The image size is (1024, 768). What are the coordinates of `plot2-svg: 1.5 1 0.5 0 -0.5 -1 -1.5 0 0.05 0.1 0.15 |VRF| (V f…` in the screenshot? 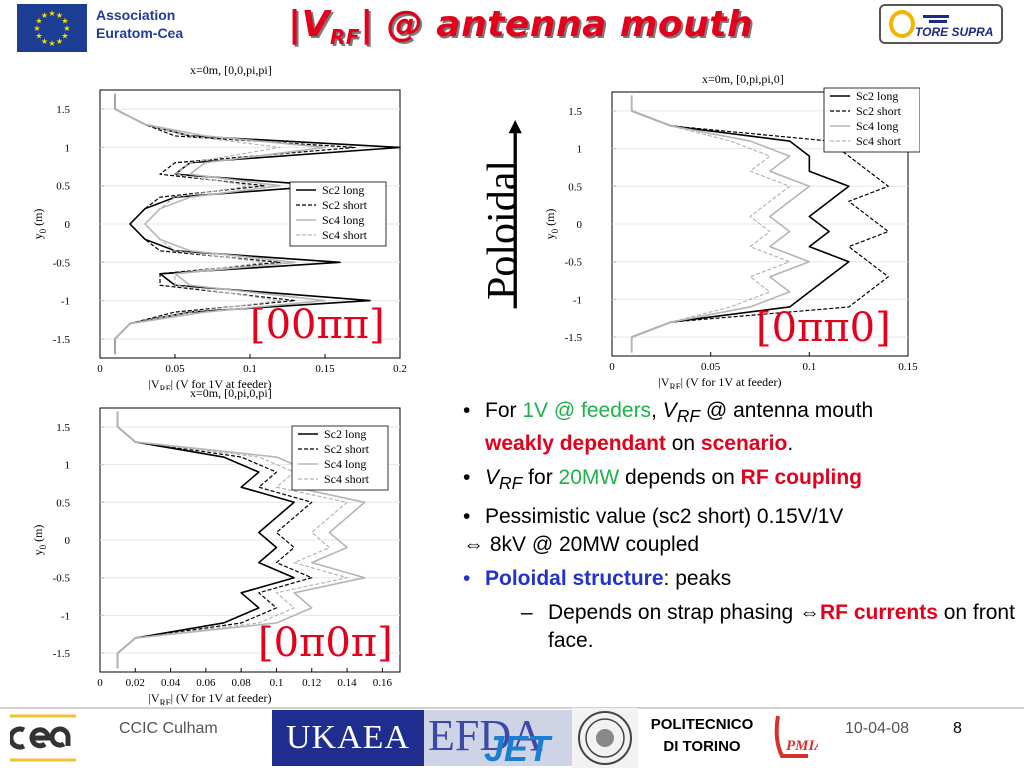 It's located at (731, 238).